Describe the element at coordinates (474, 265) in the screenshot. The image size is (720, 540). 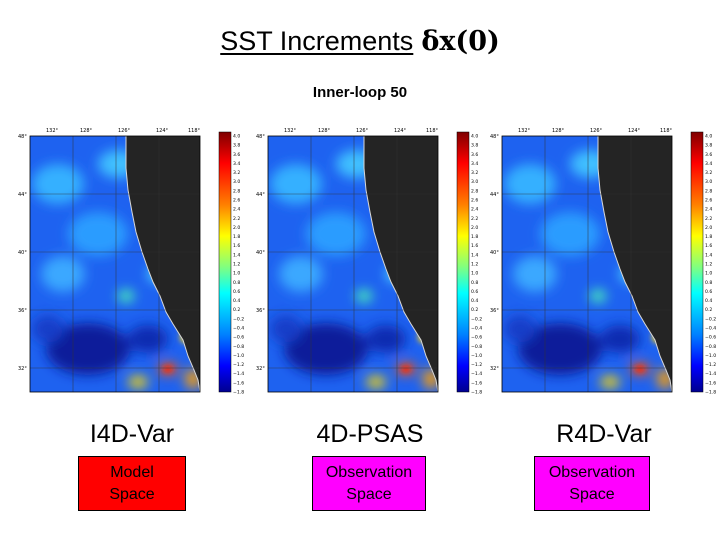
I see `colorbar-tick-label: 1.2` at that location.